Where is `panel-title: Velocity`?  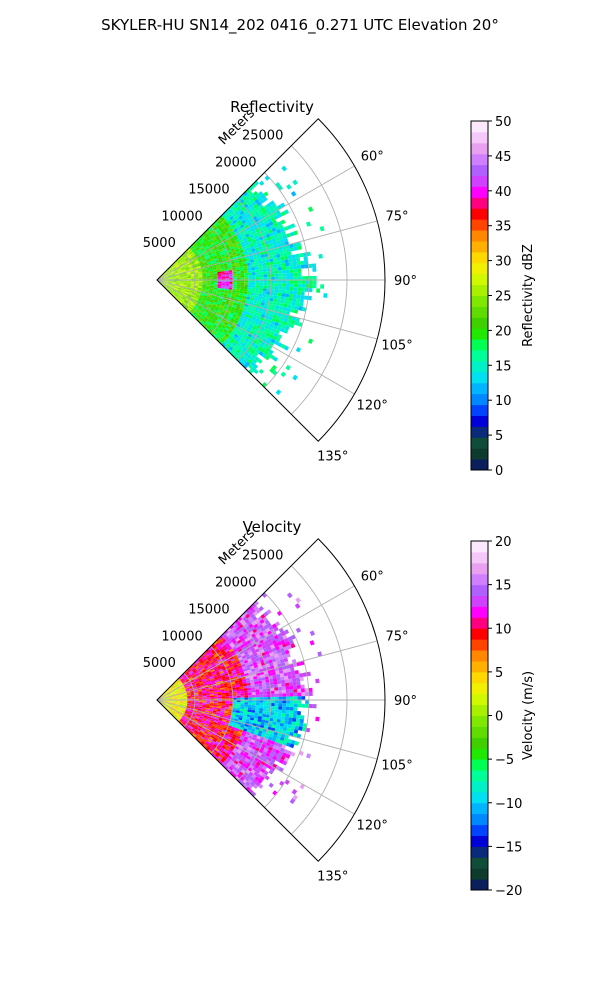
panel-title: Velocity is located at coordinates (272, 527).